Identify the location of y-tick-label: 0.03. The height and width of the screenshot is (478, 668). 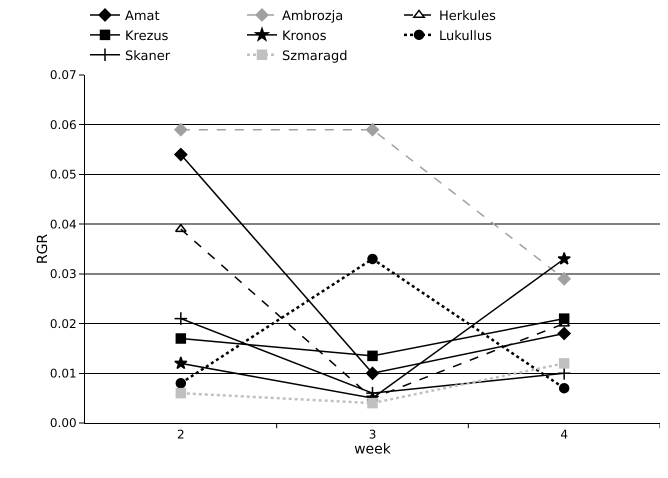
(63, 274).